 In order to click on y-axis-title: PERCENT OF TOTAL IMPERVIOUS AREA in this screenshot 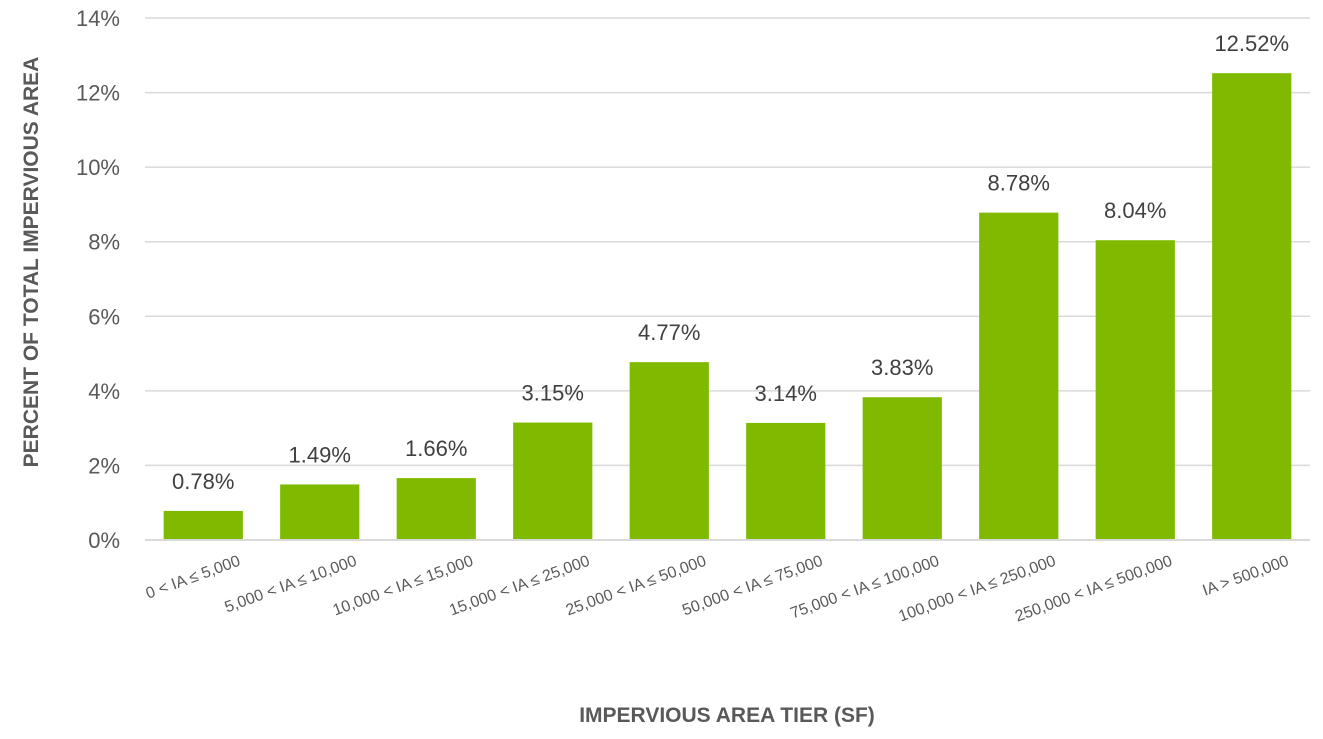, I will do `click(31, 262)`.